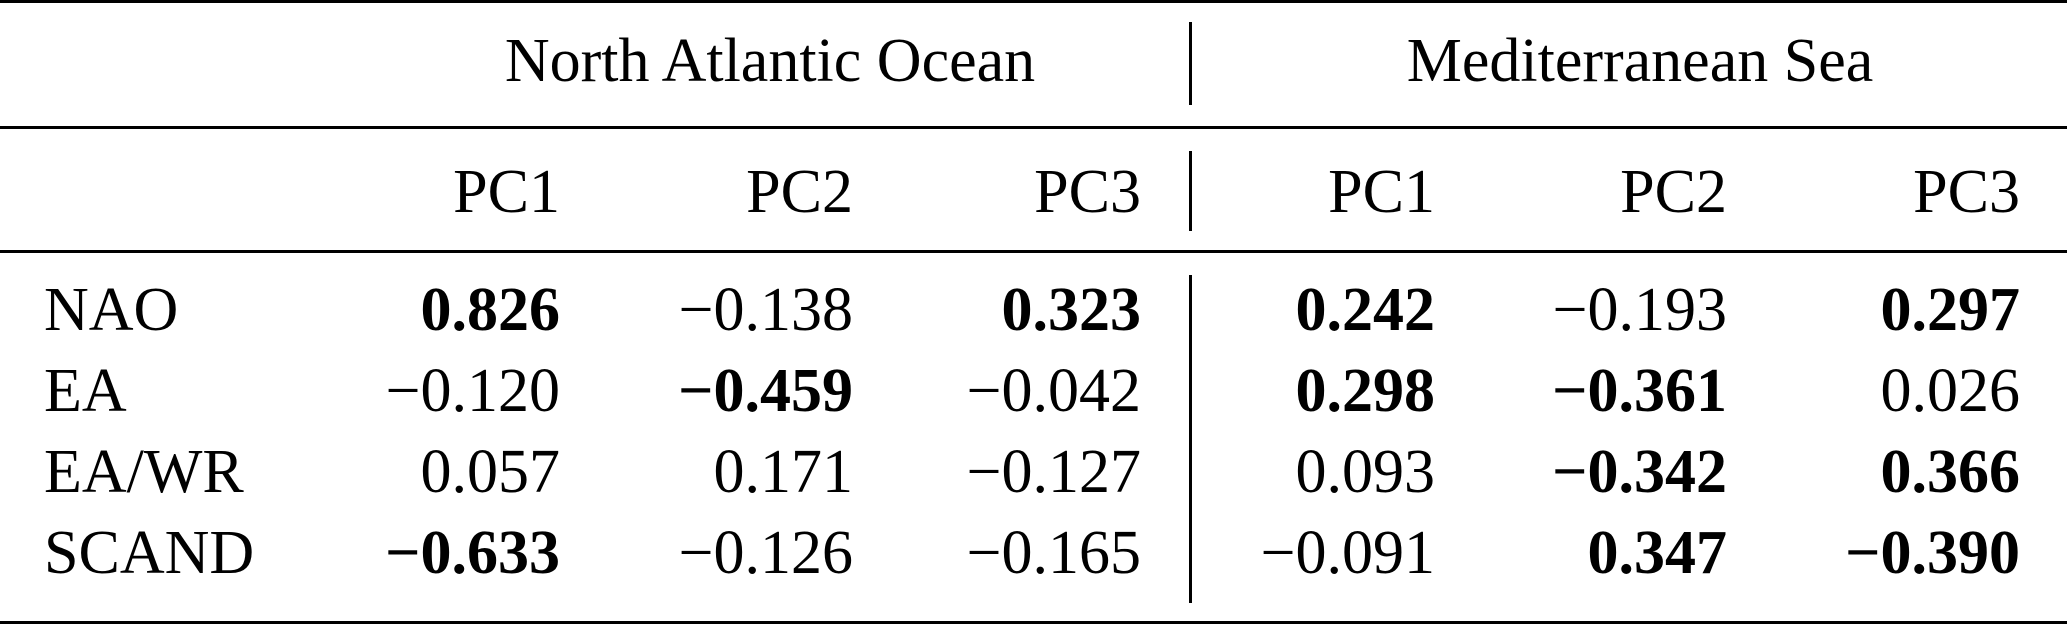 This screenshot has width=2067, height=626. I want to click on bottom-rule, so click(1033, 622).